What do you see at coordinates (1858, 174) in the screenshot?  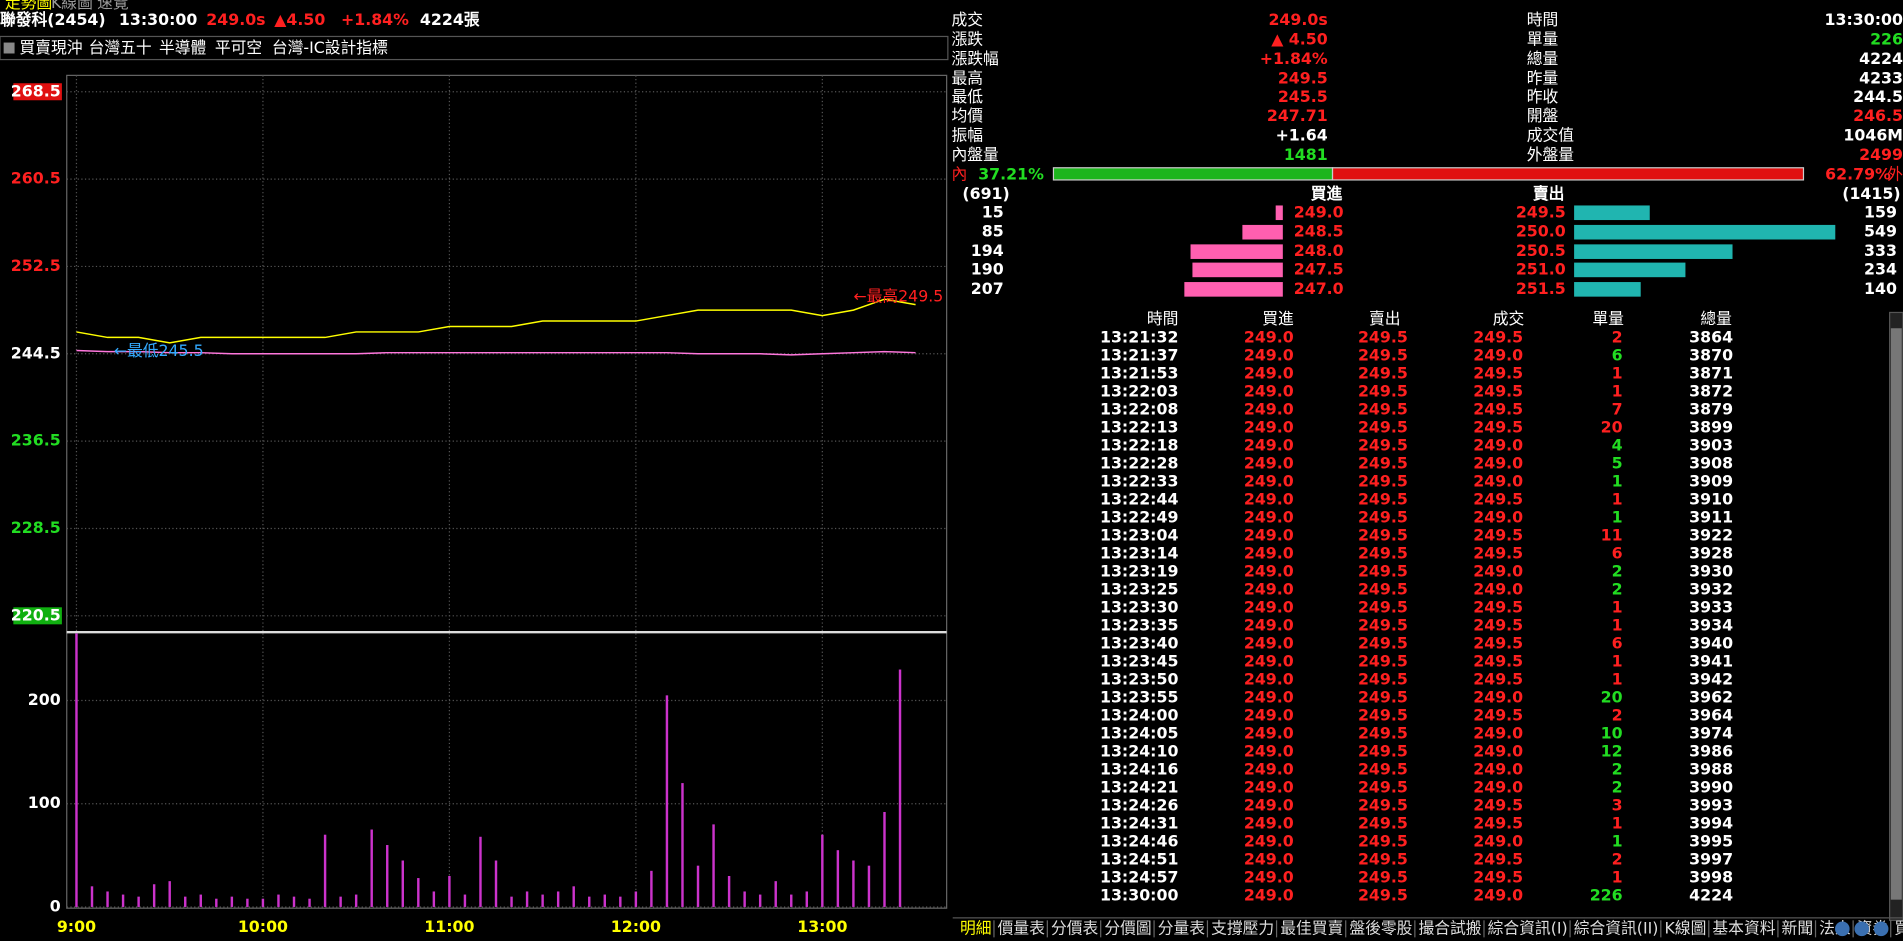 I see `ratio-value: 62.79%` at bounding box center [1858, 174].